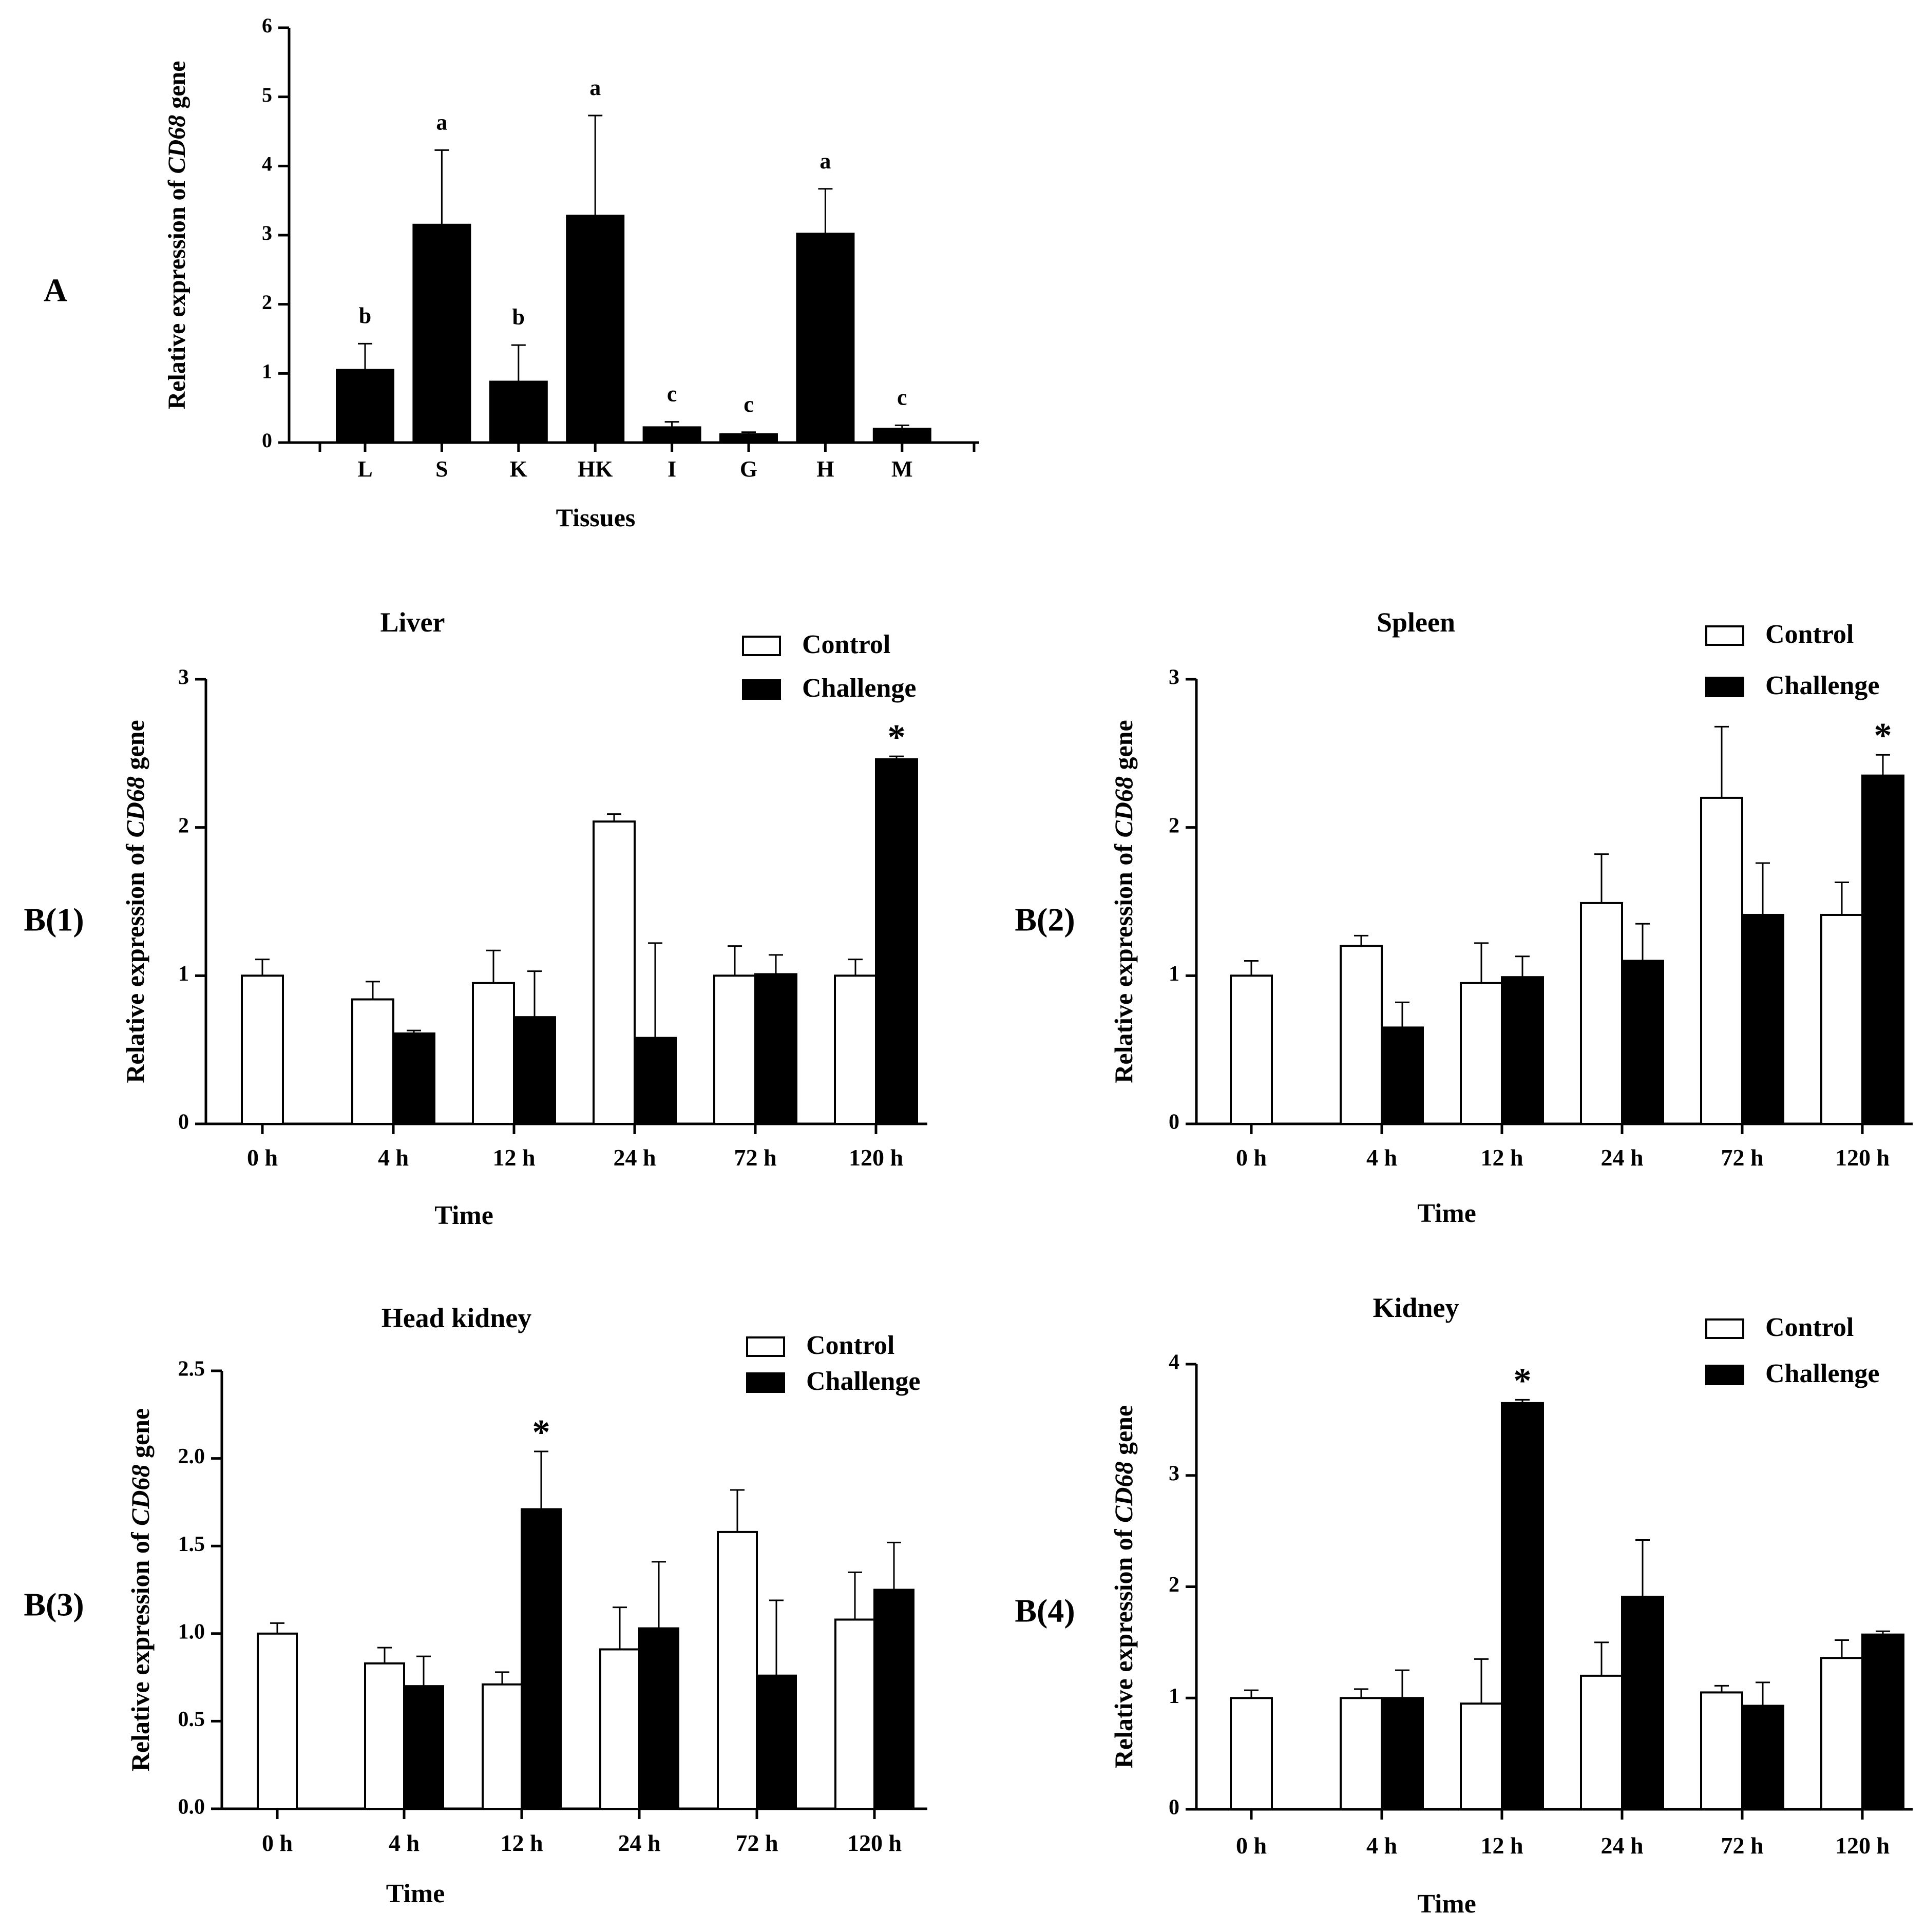 This screenshot has width=1925, height=1932. What do you see at coordinates (595, 469) in the screenshot?
I see `x-tick-label: HK` at bounding box center [595, 469].